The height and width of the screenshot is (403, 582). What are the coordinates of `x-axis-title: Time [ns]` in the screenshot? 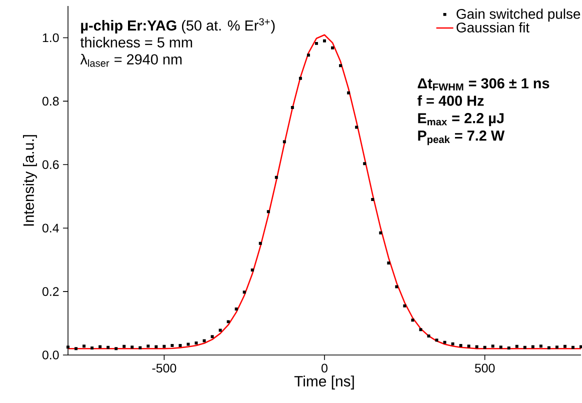 It's located at (324, 383).